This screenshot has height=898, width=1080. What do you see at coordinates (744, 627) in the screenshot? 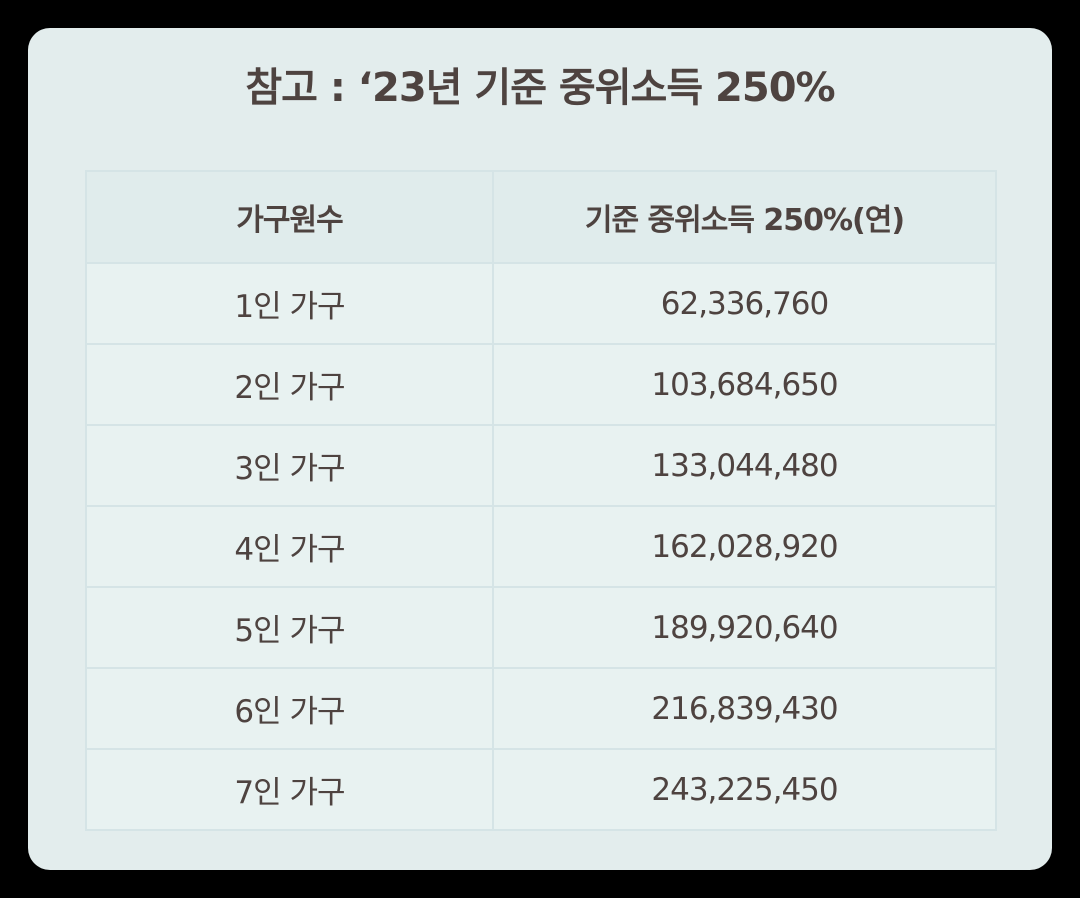
I see `income-value-cell: 189,920,640` at bounding box center [744, 627].